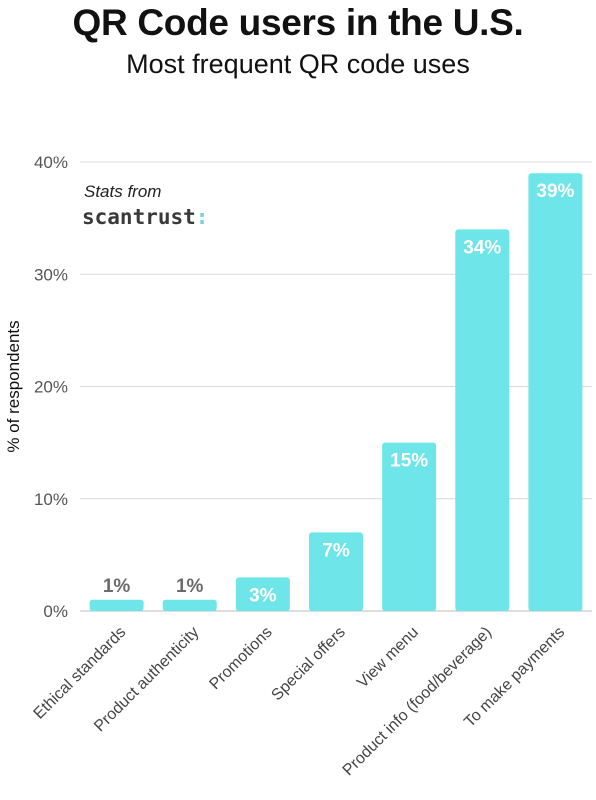  Describe the element at coordinates (51, 274) in the screenshot. I see `y-tick-label: 30%` at that location.